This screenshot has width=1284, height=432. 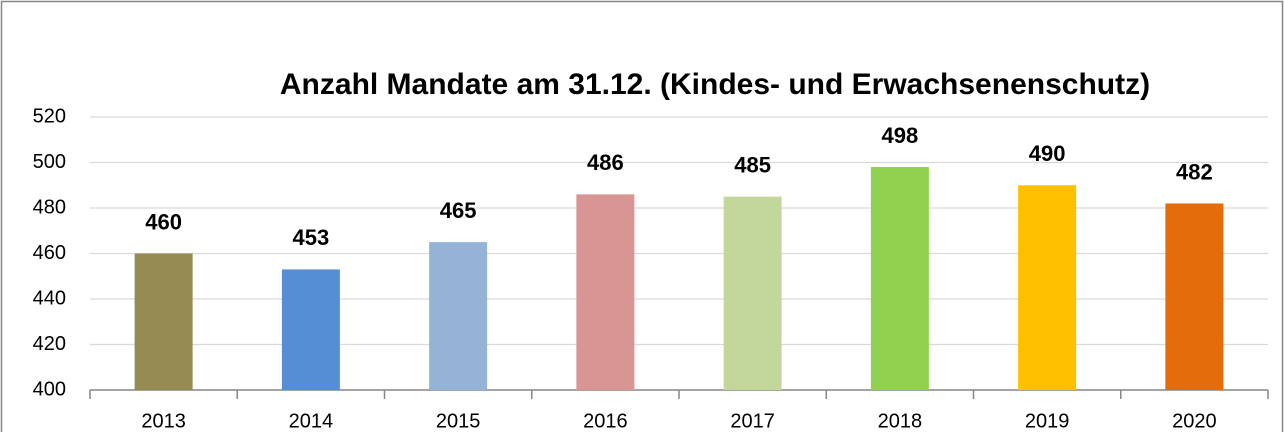 I want to click on x-tick-label: 2018, so click(x=900, y=421).